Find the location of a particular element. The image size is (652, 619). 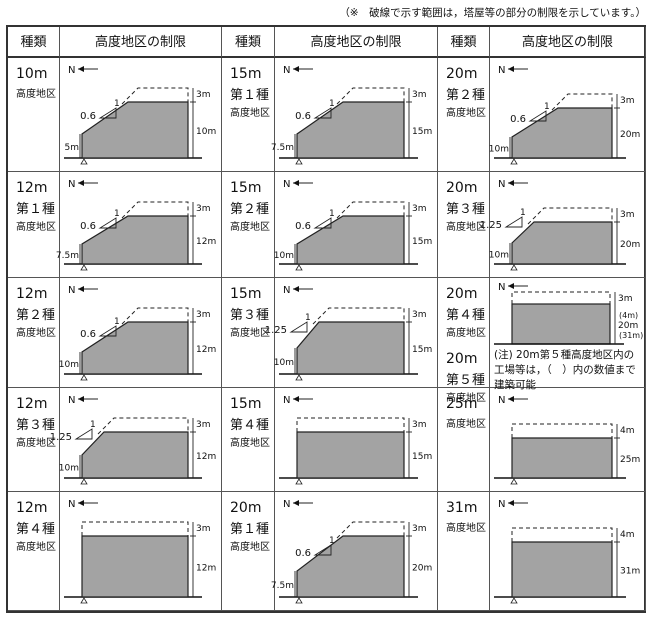

limit-diagram-cell: N 0.6 1 7.5m 3m 15m is located at coordinates (354, 115).